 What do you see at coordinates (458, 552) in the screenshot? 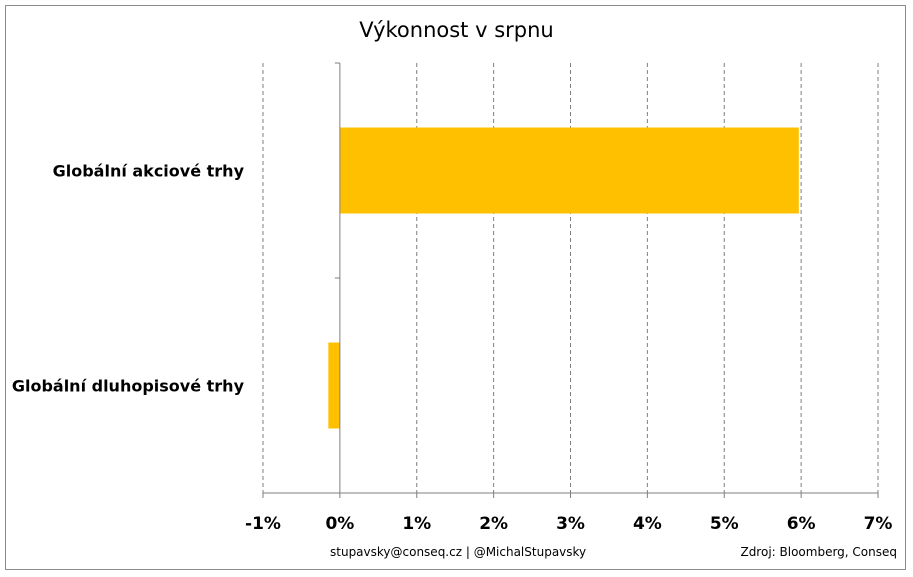
I see `contact-text: stupavsky@conseq.cz | @MichalStupavsky` at bounding box center [458, 552].